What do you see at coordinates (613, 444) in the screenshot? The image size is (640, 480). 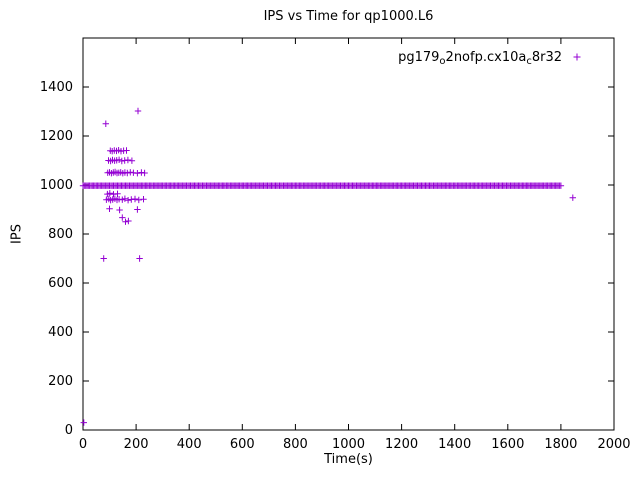 I see `svg-text: 2000` at bounding box center [613, 444].